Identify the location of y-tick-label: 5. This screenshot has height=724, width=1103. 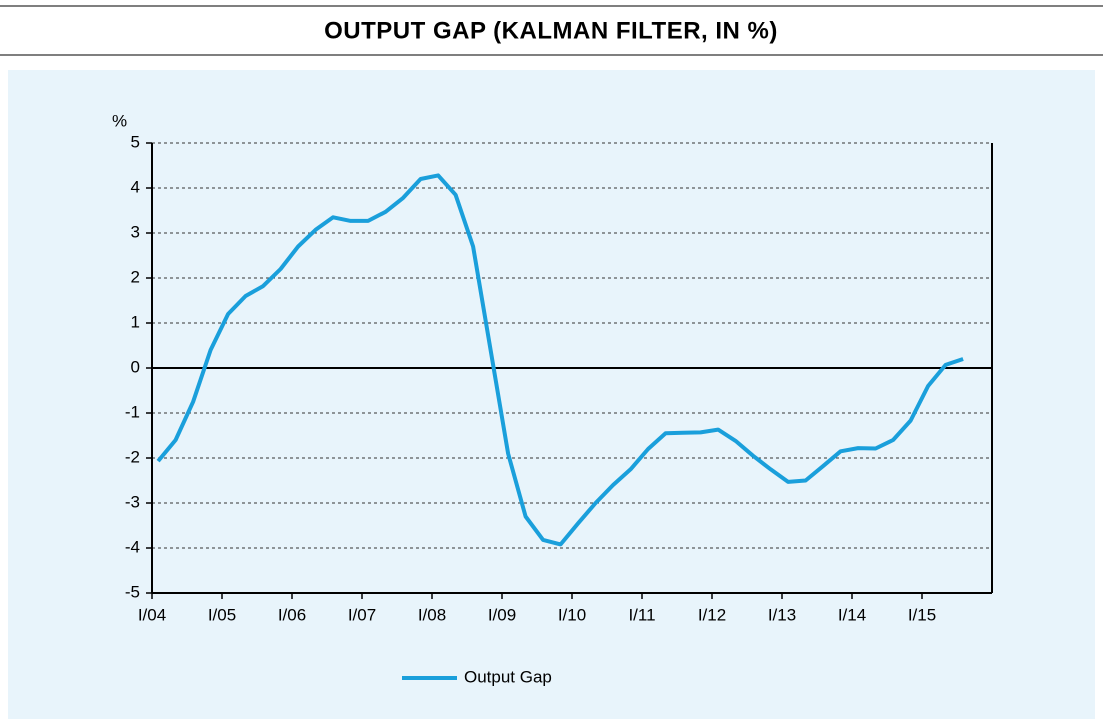
(135, 141).